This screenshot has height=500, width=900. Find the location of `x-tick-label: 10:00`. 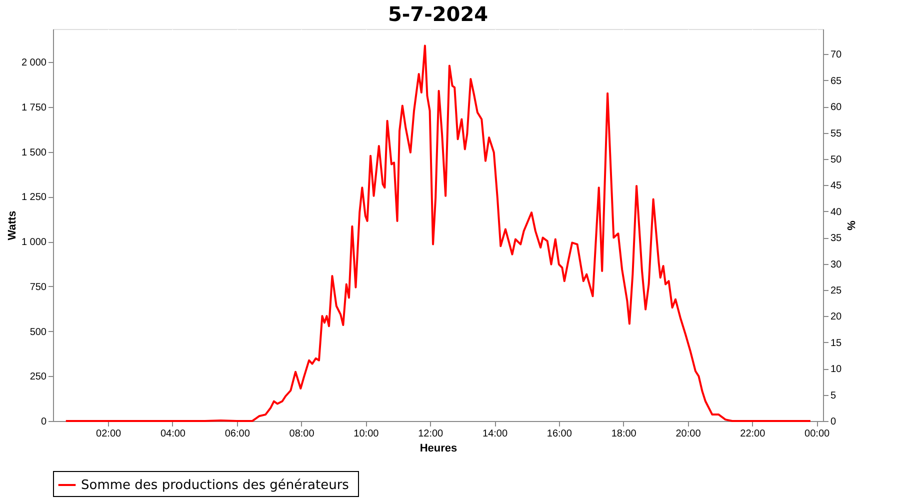

x-tick-label: 10:00 is located at coordinates (367, 434).